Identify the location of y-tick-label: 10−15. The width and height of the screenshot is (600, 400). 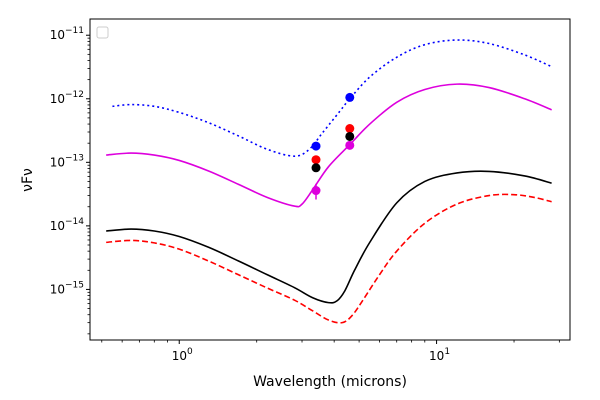
(67, 288).